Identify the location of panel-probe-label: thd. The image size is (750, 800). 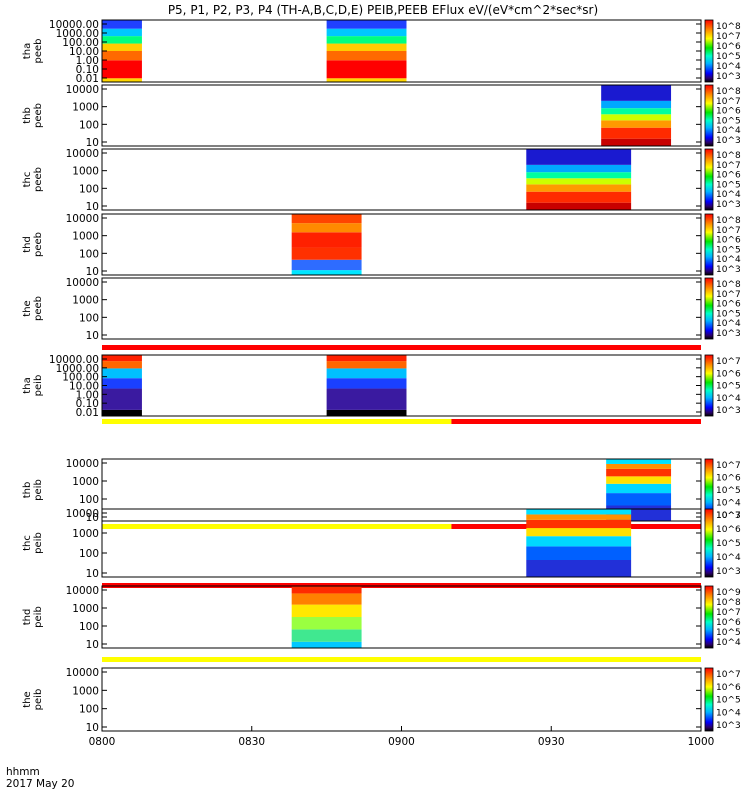
(27, 244).